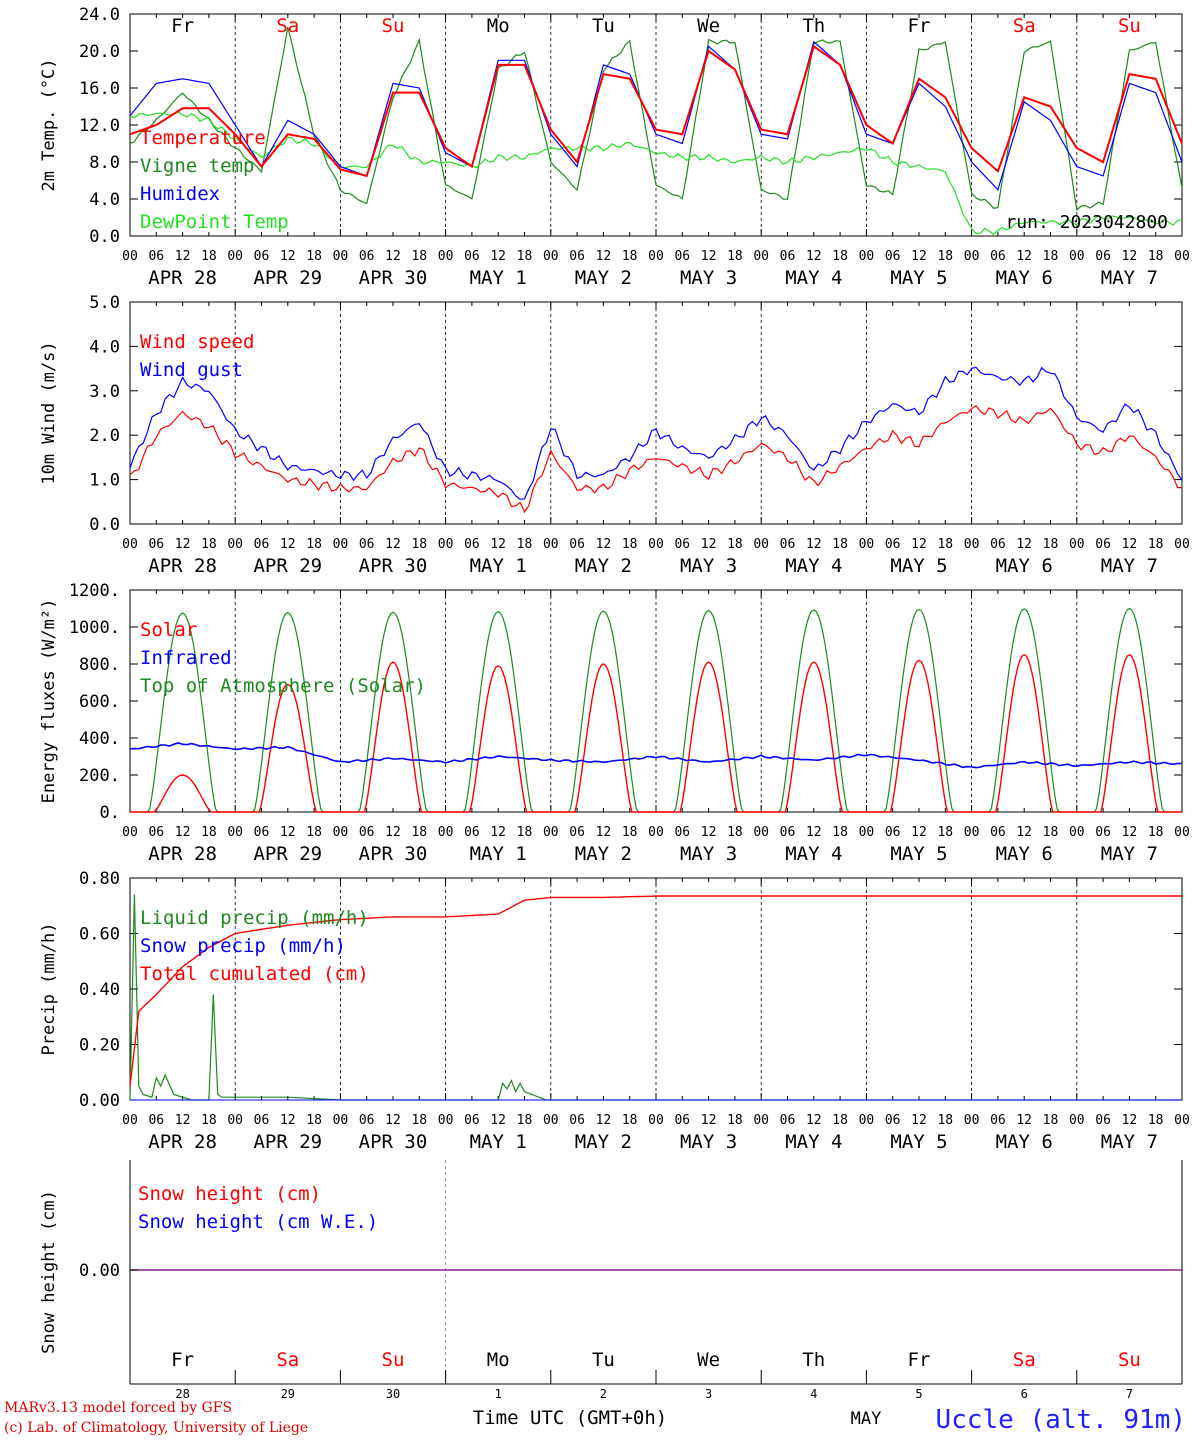 The image size is (1194, 1445). What do you see at coordinates (1077, 544) in the screenshot?
I see `wind-hour-label: 00` at bounding box center [1077, 544].